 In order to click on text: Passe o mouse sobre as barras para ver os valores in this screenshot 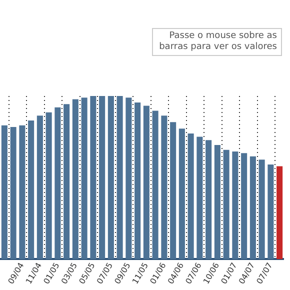, I will do `click(217, 42)`.